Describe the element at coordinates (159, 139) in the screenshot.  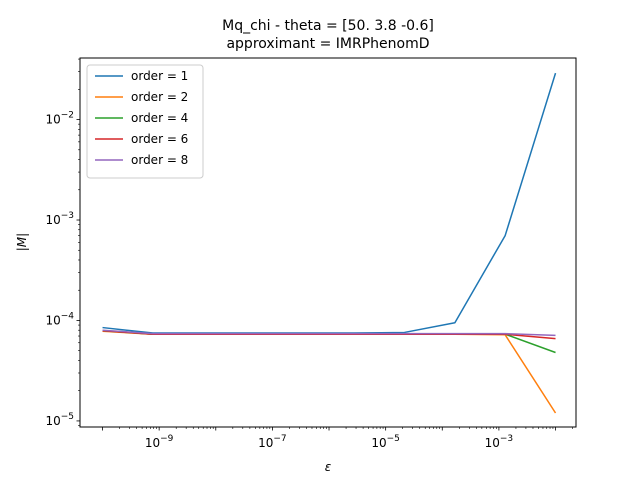
I see `legend-label: order = 6` at that location.